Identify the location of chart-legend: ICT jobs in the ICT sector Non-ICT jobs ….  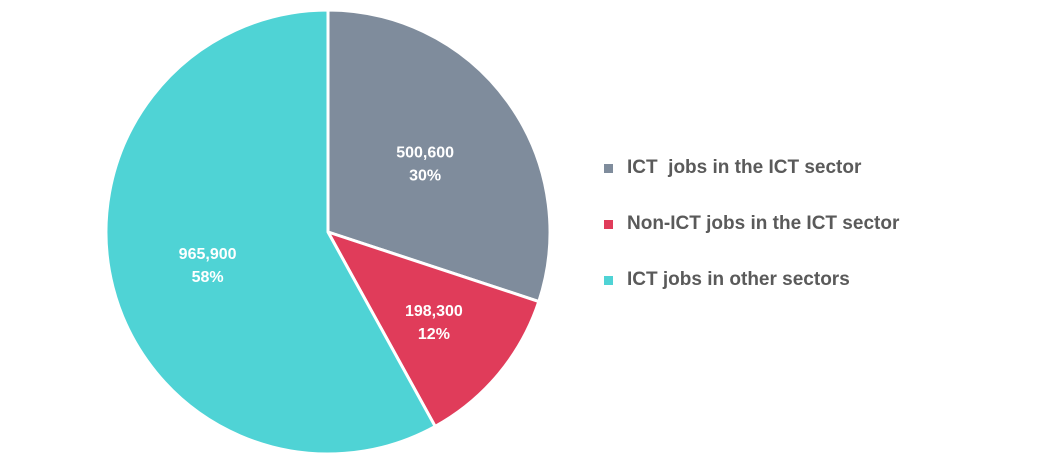
(752, 241).